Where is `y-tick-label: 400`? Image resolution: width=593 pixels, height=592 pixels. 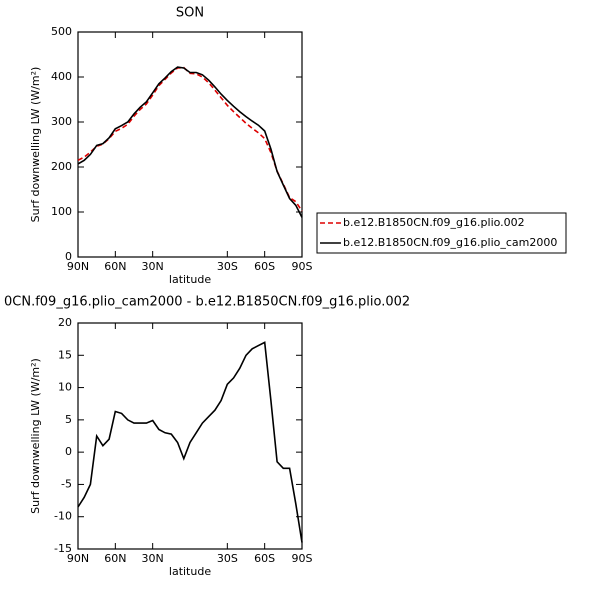
y-tick-label: 400 is located at coordinates (61, 76).